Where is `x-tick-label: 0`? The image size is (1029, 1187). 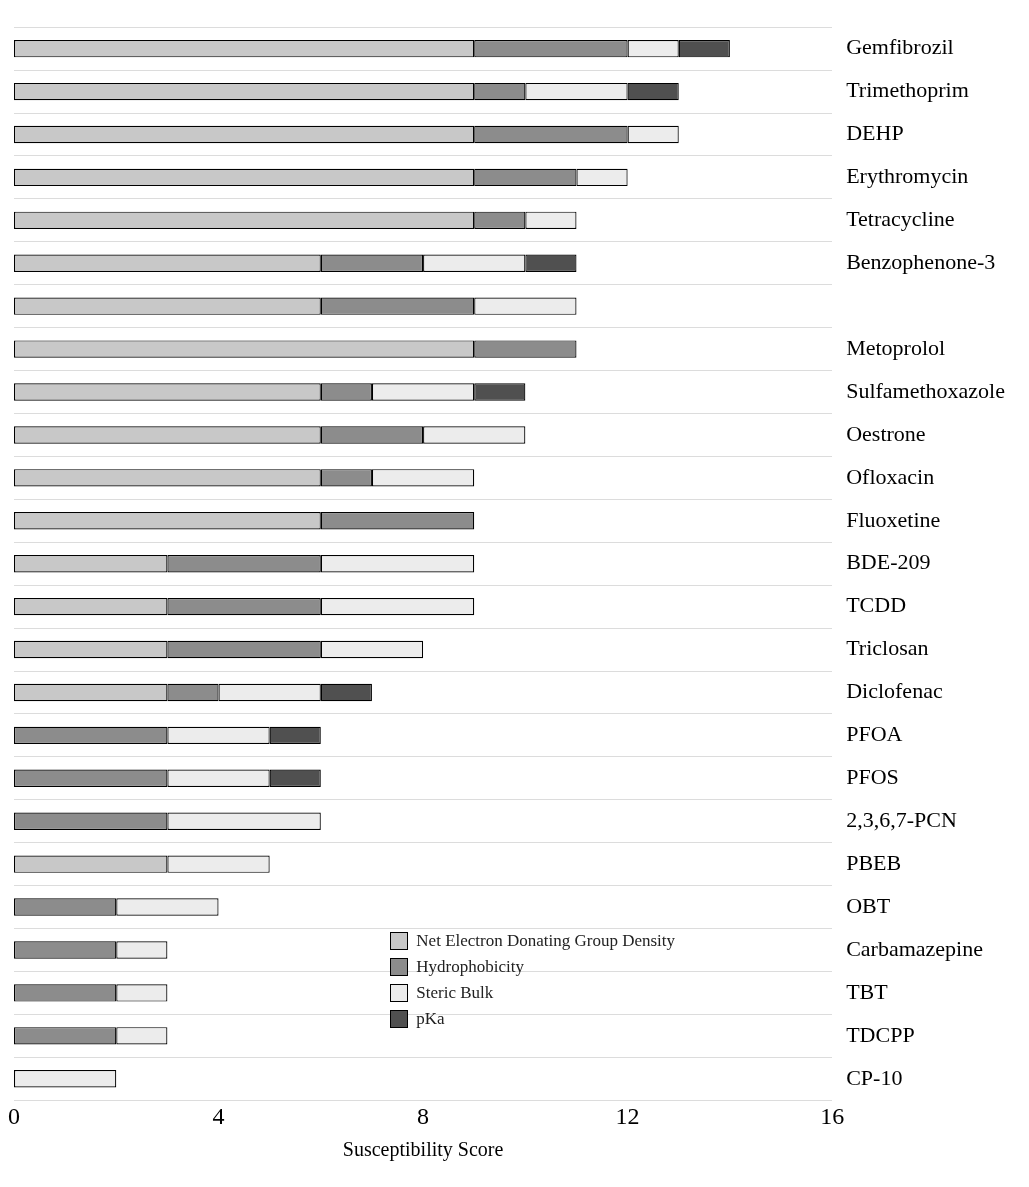 x-tick-label: 0 is located at coordinates (14, 1115).